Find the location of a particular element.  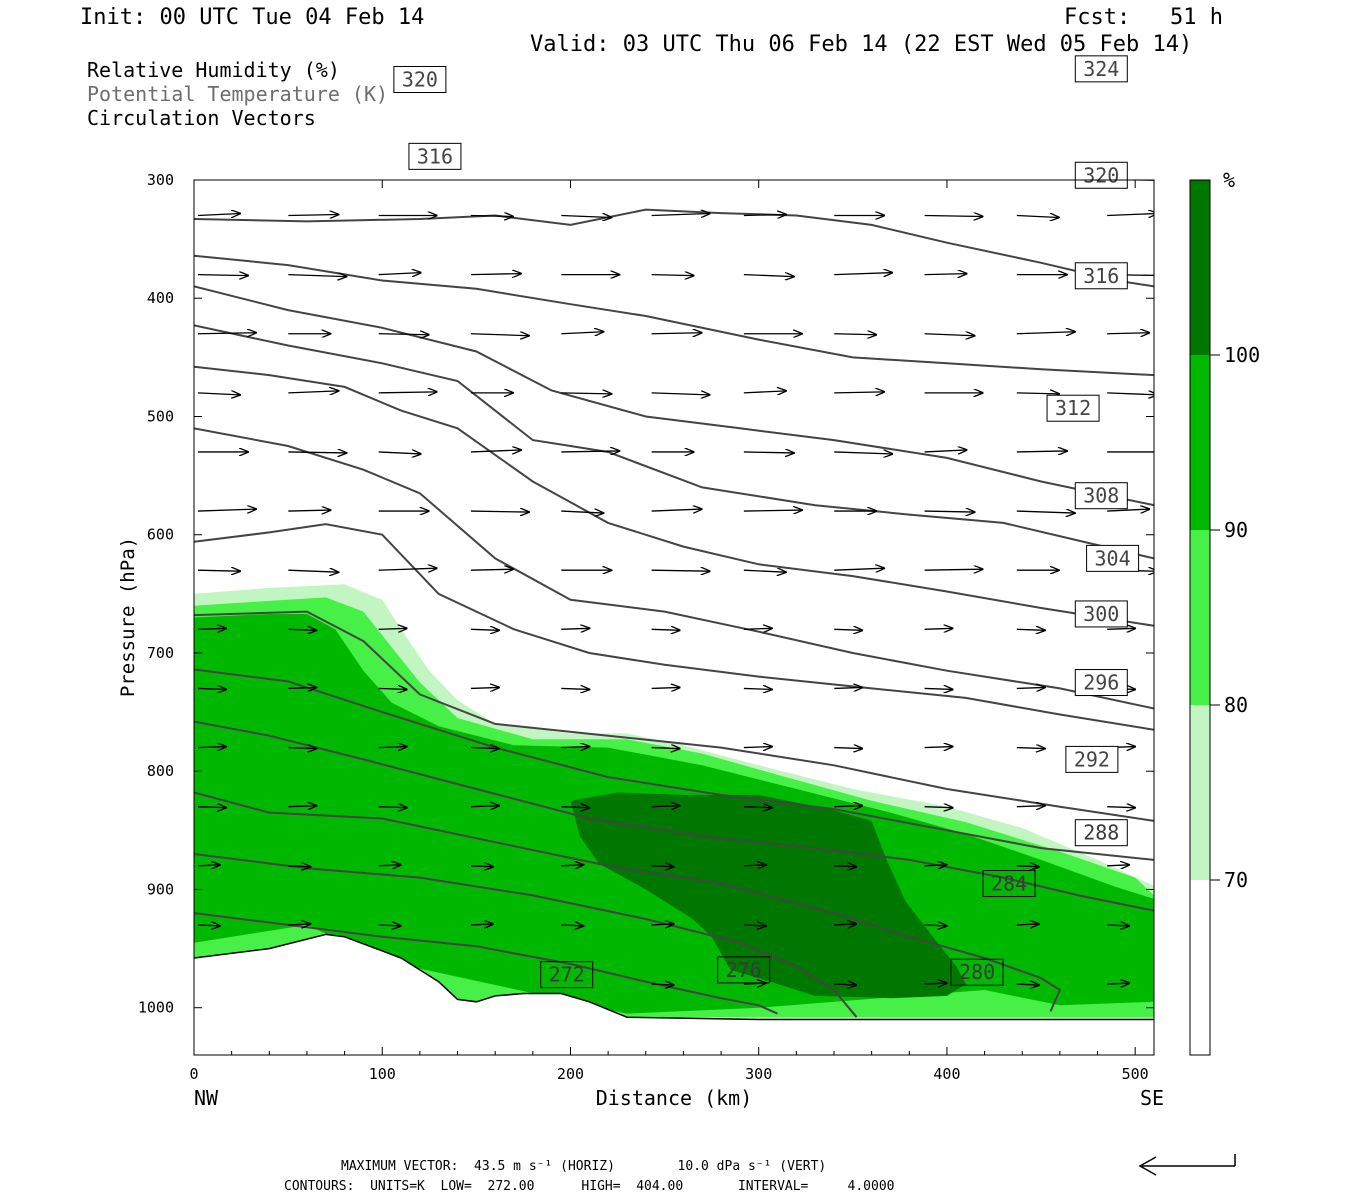

theta-label-text: 280 is located at coordinates (977, 972).